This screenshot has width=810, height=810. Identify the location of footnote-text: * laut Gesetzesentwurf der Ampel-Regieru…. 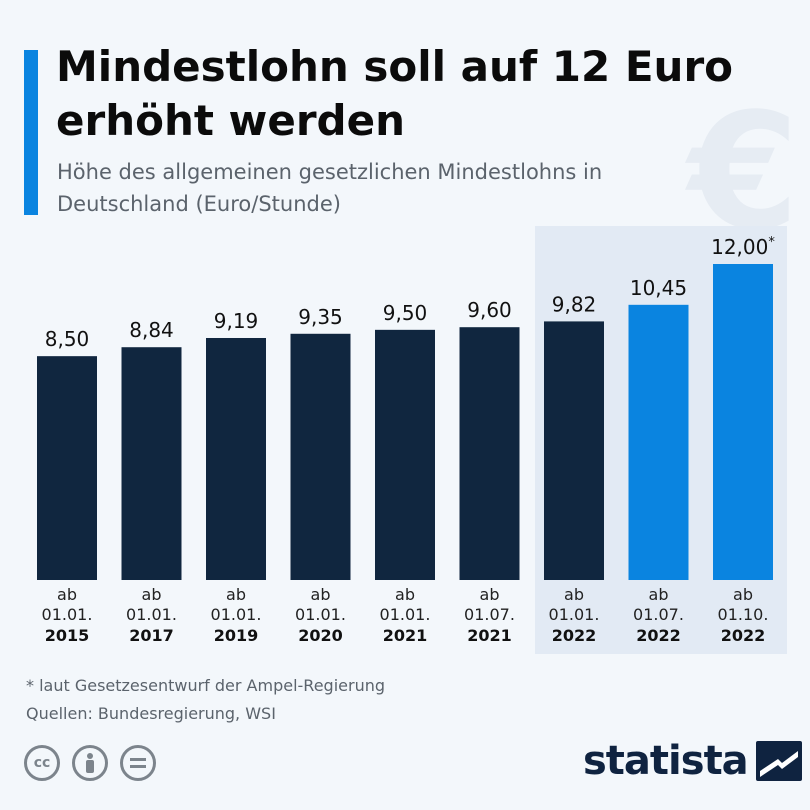
(206, 685).